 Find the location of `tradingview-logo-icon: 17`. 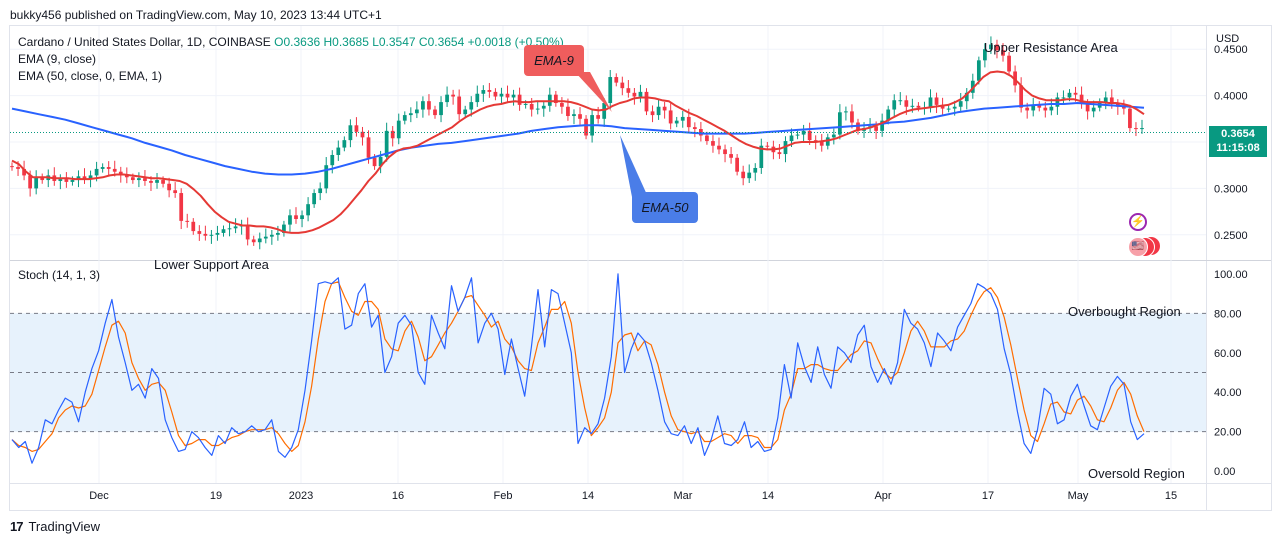

tradingview-logo-icon: 17 is located at coordinates (17, 526).